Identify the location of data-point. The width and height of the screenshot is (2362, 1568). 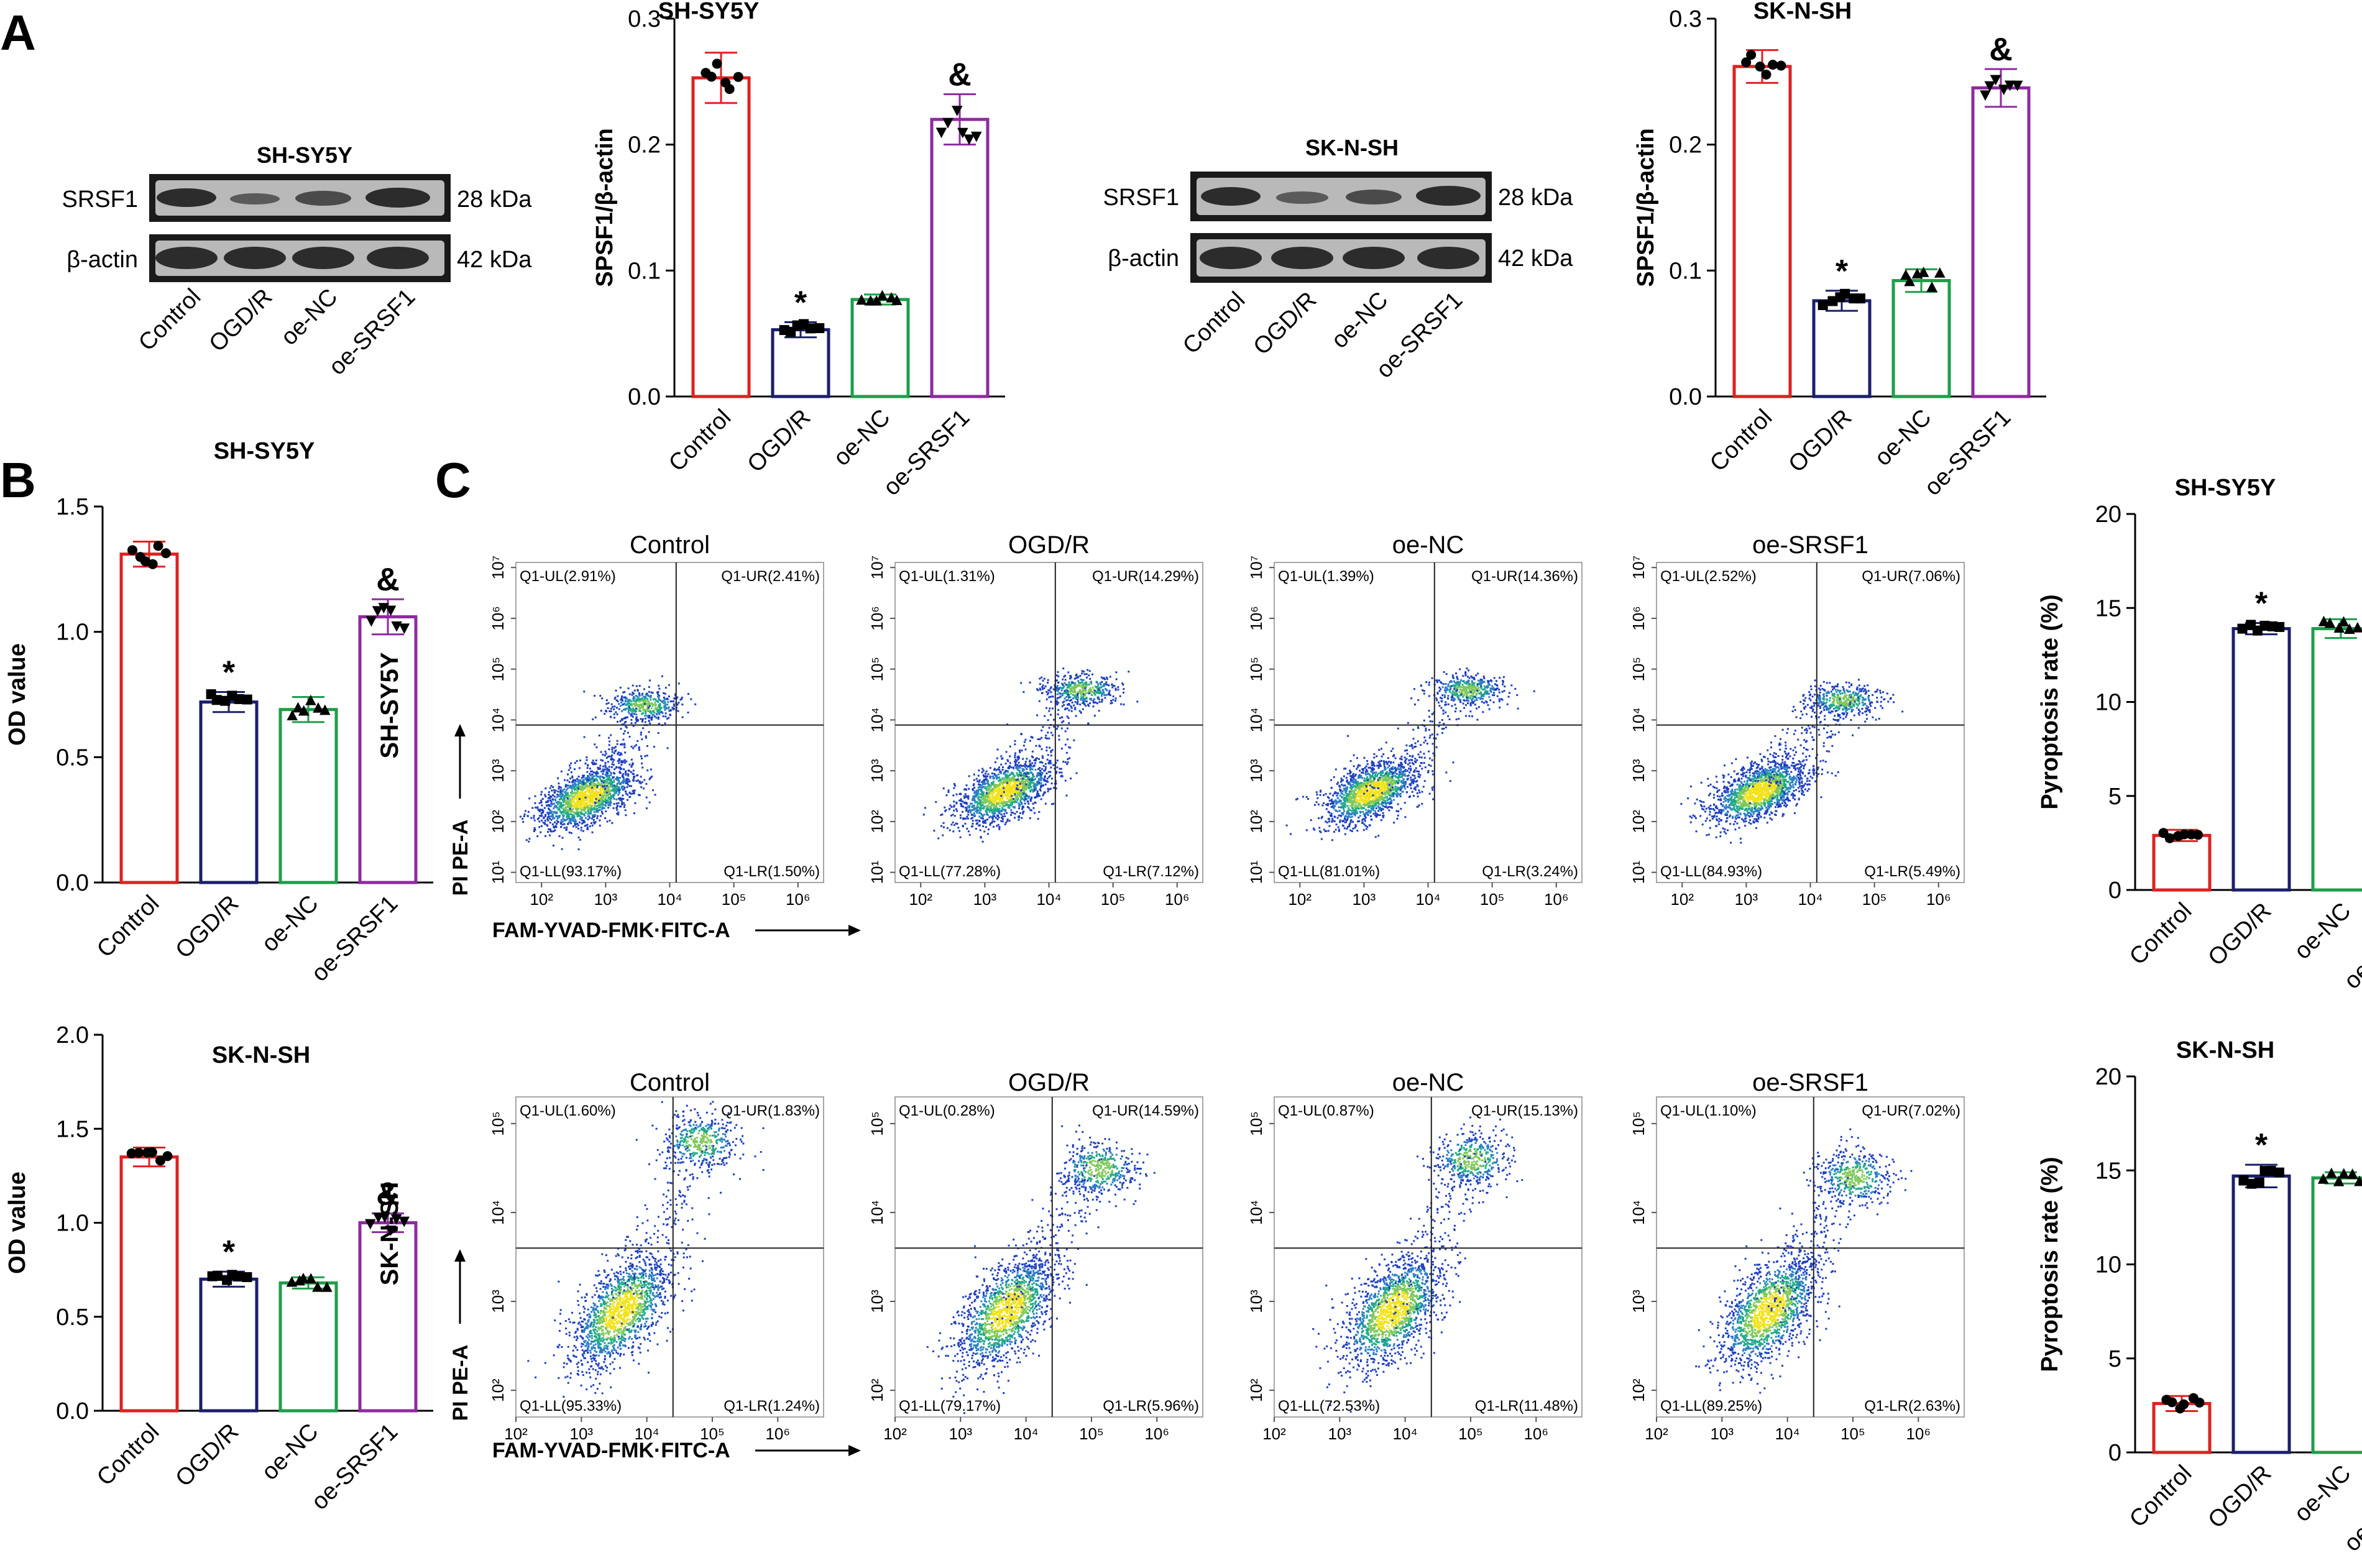
(2324, 620).